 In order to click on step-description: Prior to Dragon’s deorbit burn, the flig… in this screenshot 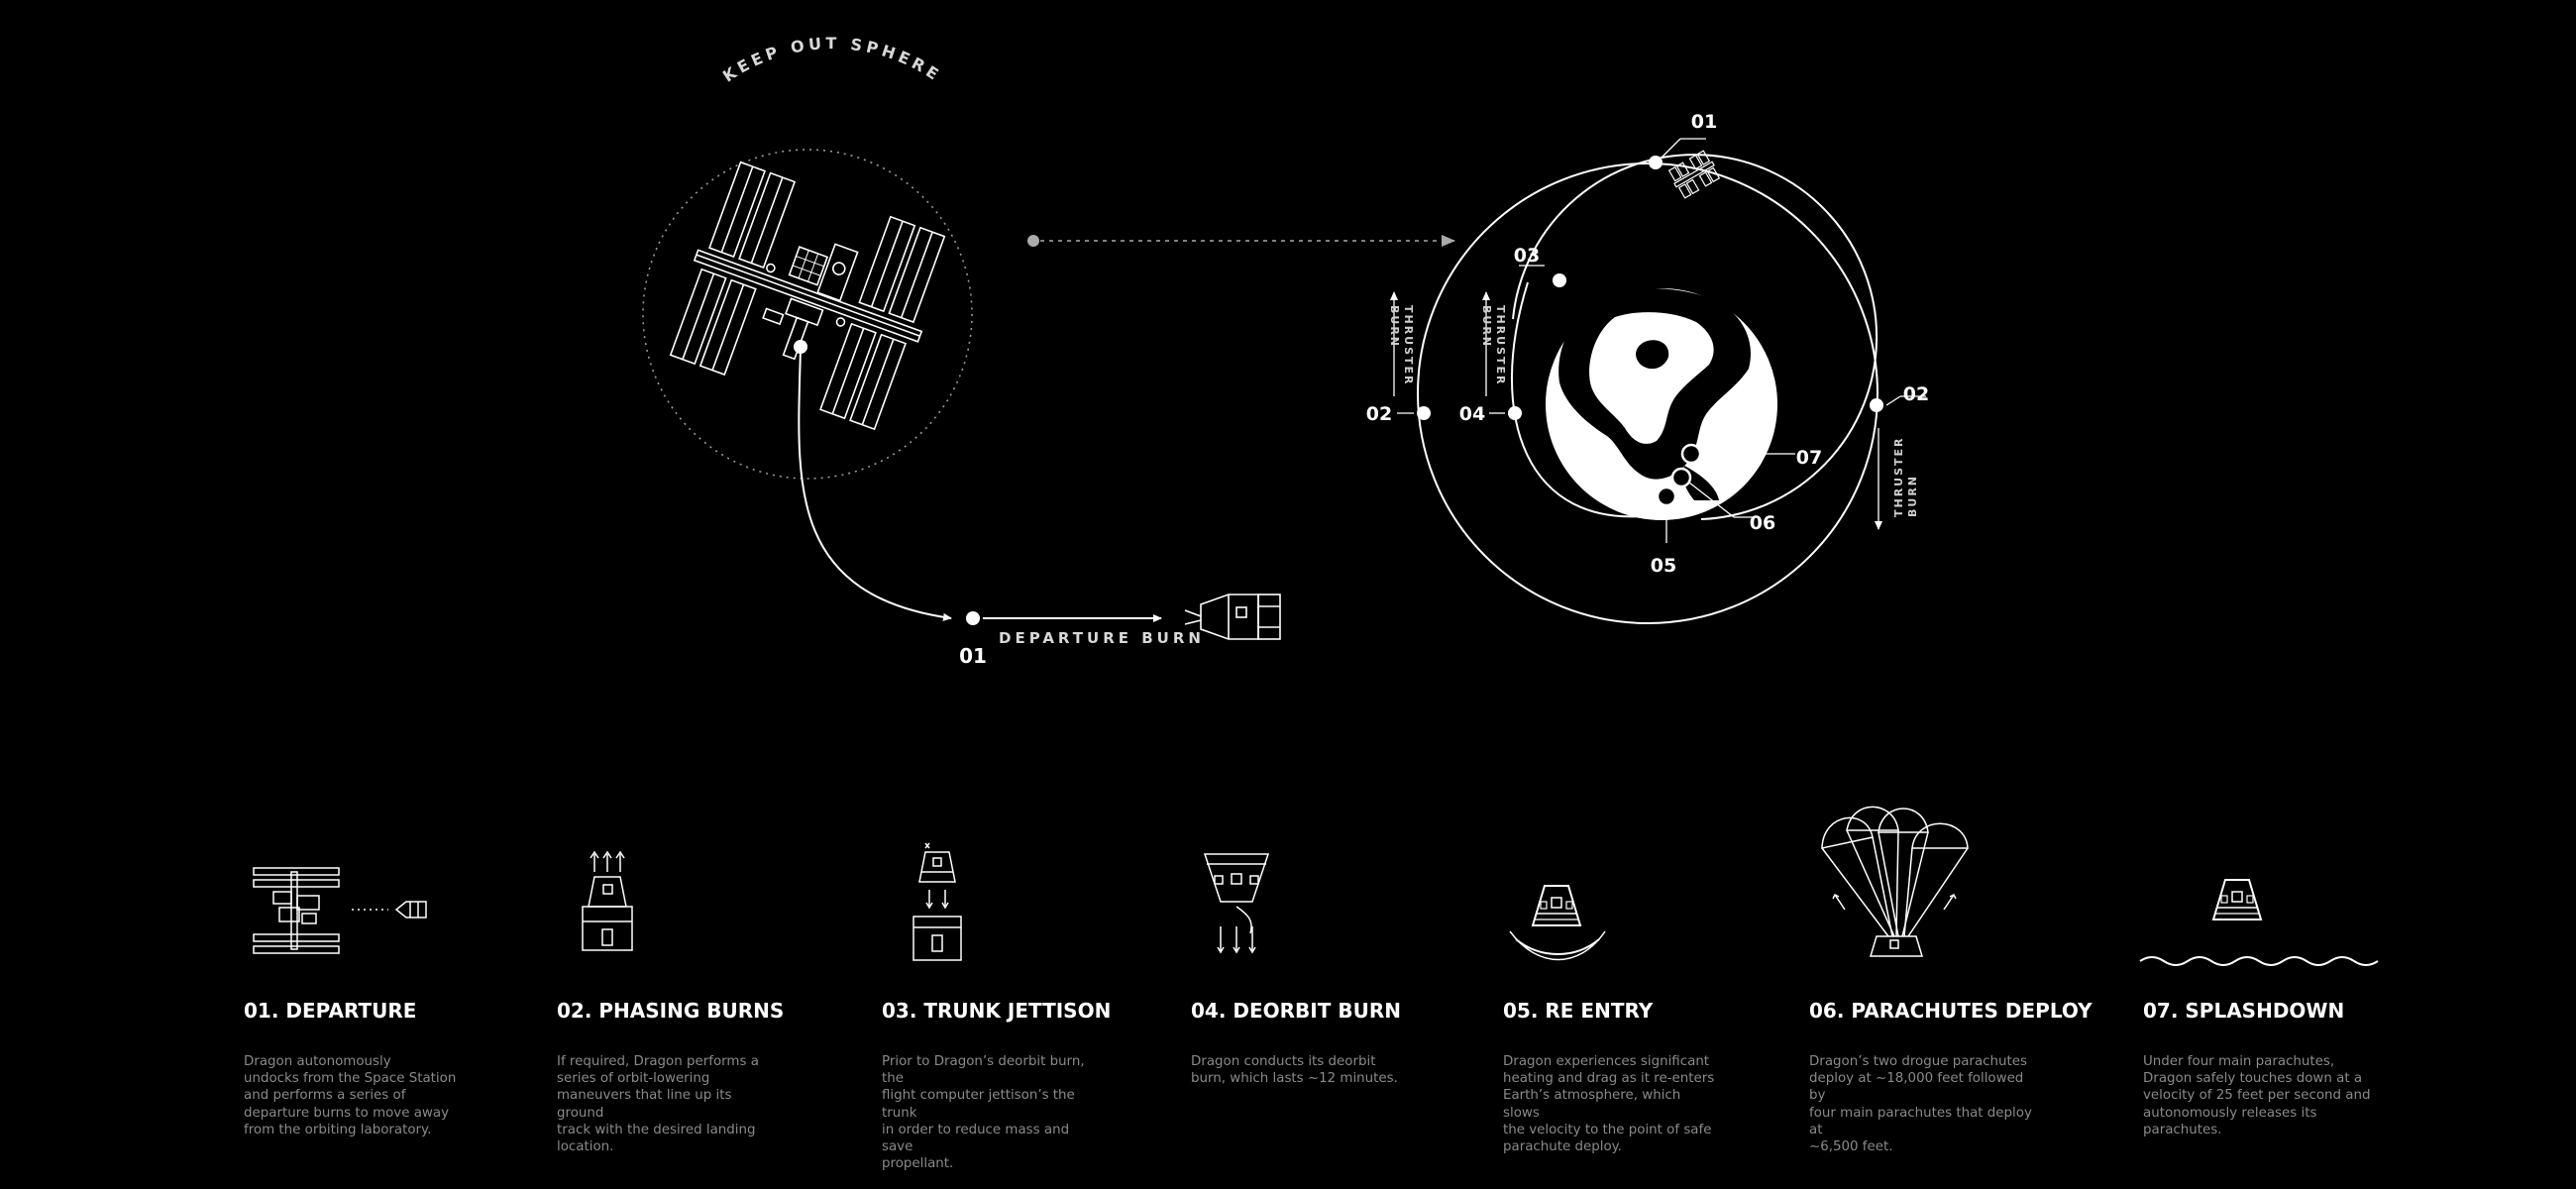, I will do `click(984, 1113)`.